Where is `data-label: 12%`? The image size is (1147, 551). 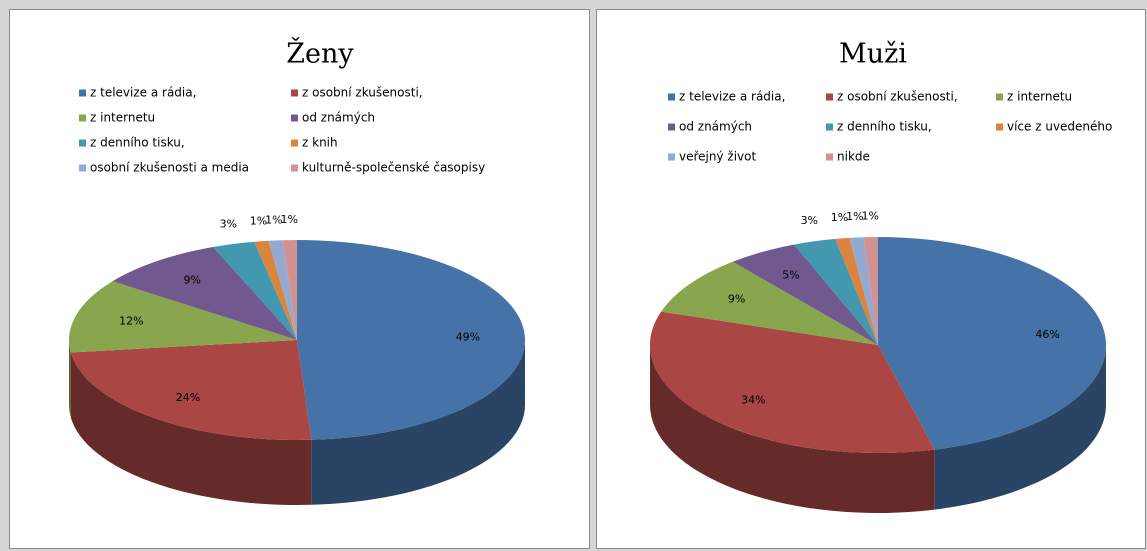 data-label: 12% is located at coordinates (131, 320).